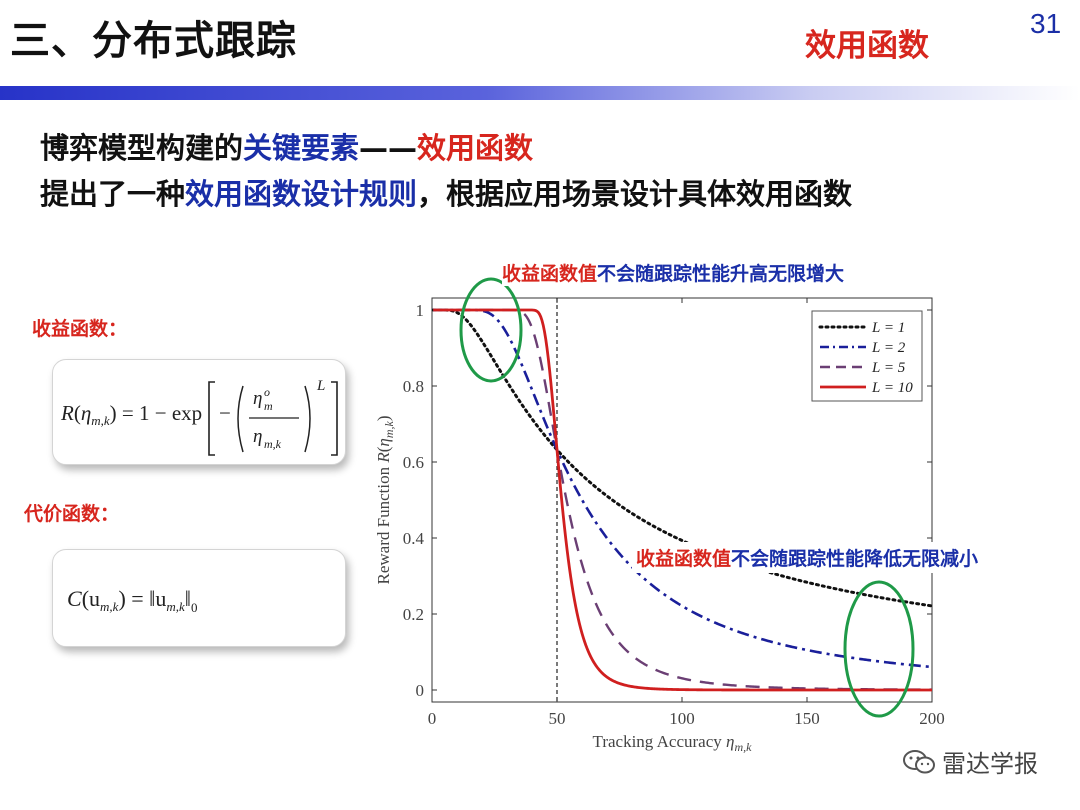 The image size is (1080, 810). What do you see at coordinates (113, 194) in the screenshot?
I see `headline-text: 提出了一种` at bounding box center [113, 194].